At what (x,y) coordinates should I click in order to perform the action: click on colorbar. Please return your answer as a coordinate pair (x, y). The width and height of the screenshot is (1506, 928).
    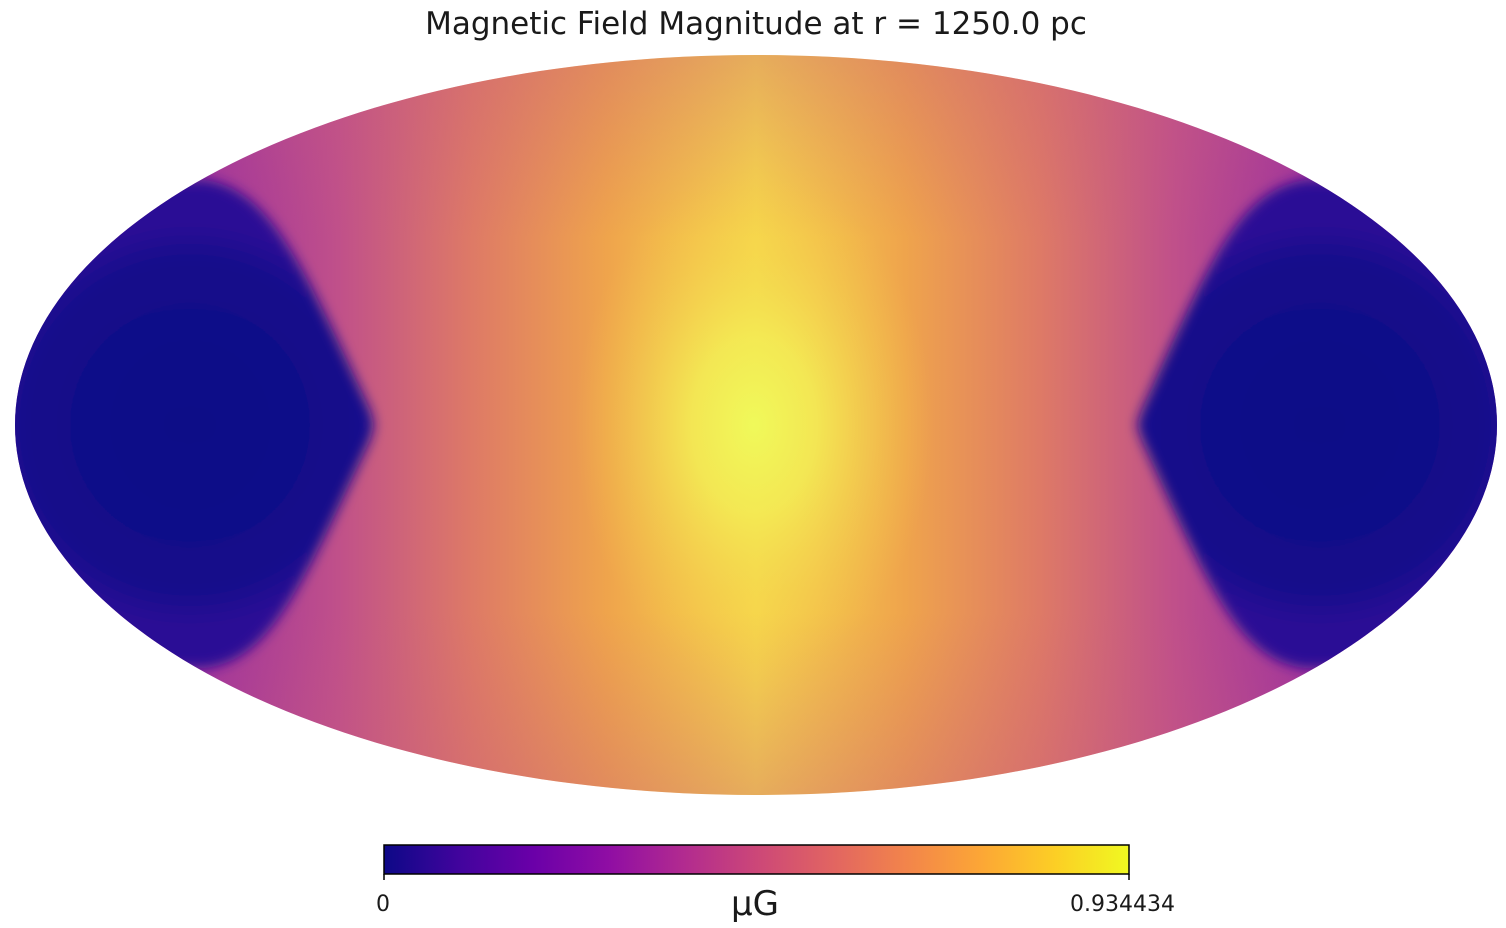
    Looking at the image, I should click on (756, 862).